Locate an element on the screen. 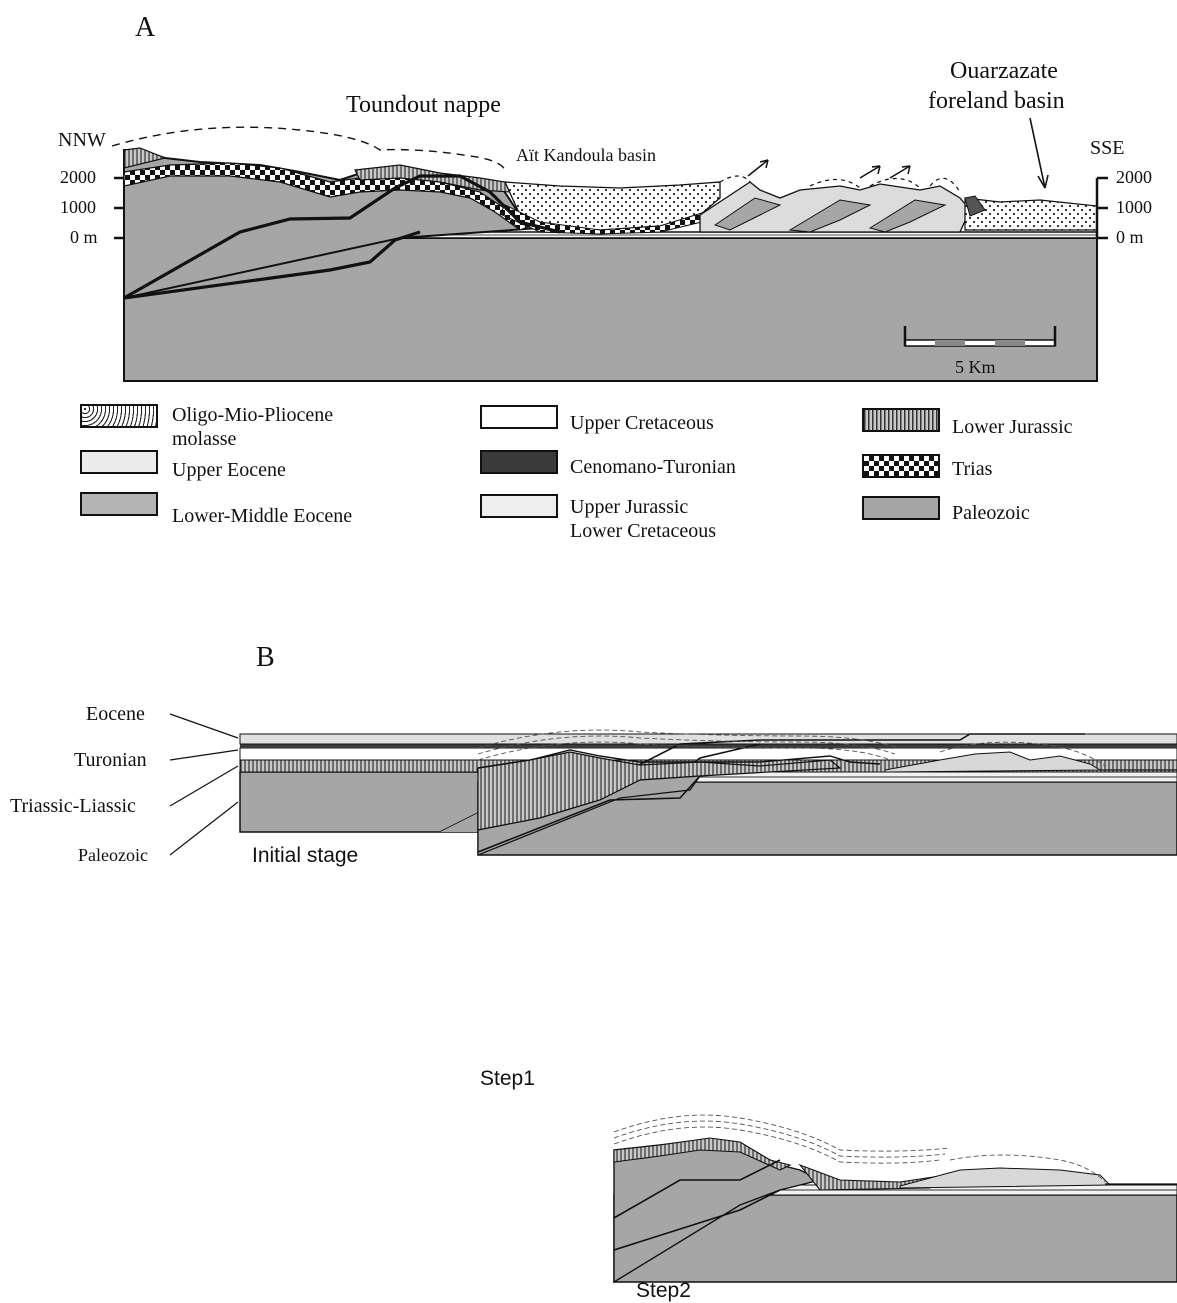 Image resolution: width=1177 pixels, height=1303 pixels. step1-section is located at coordinates (827, 792).